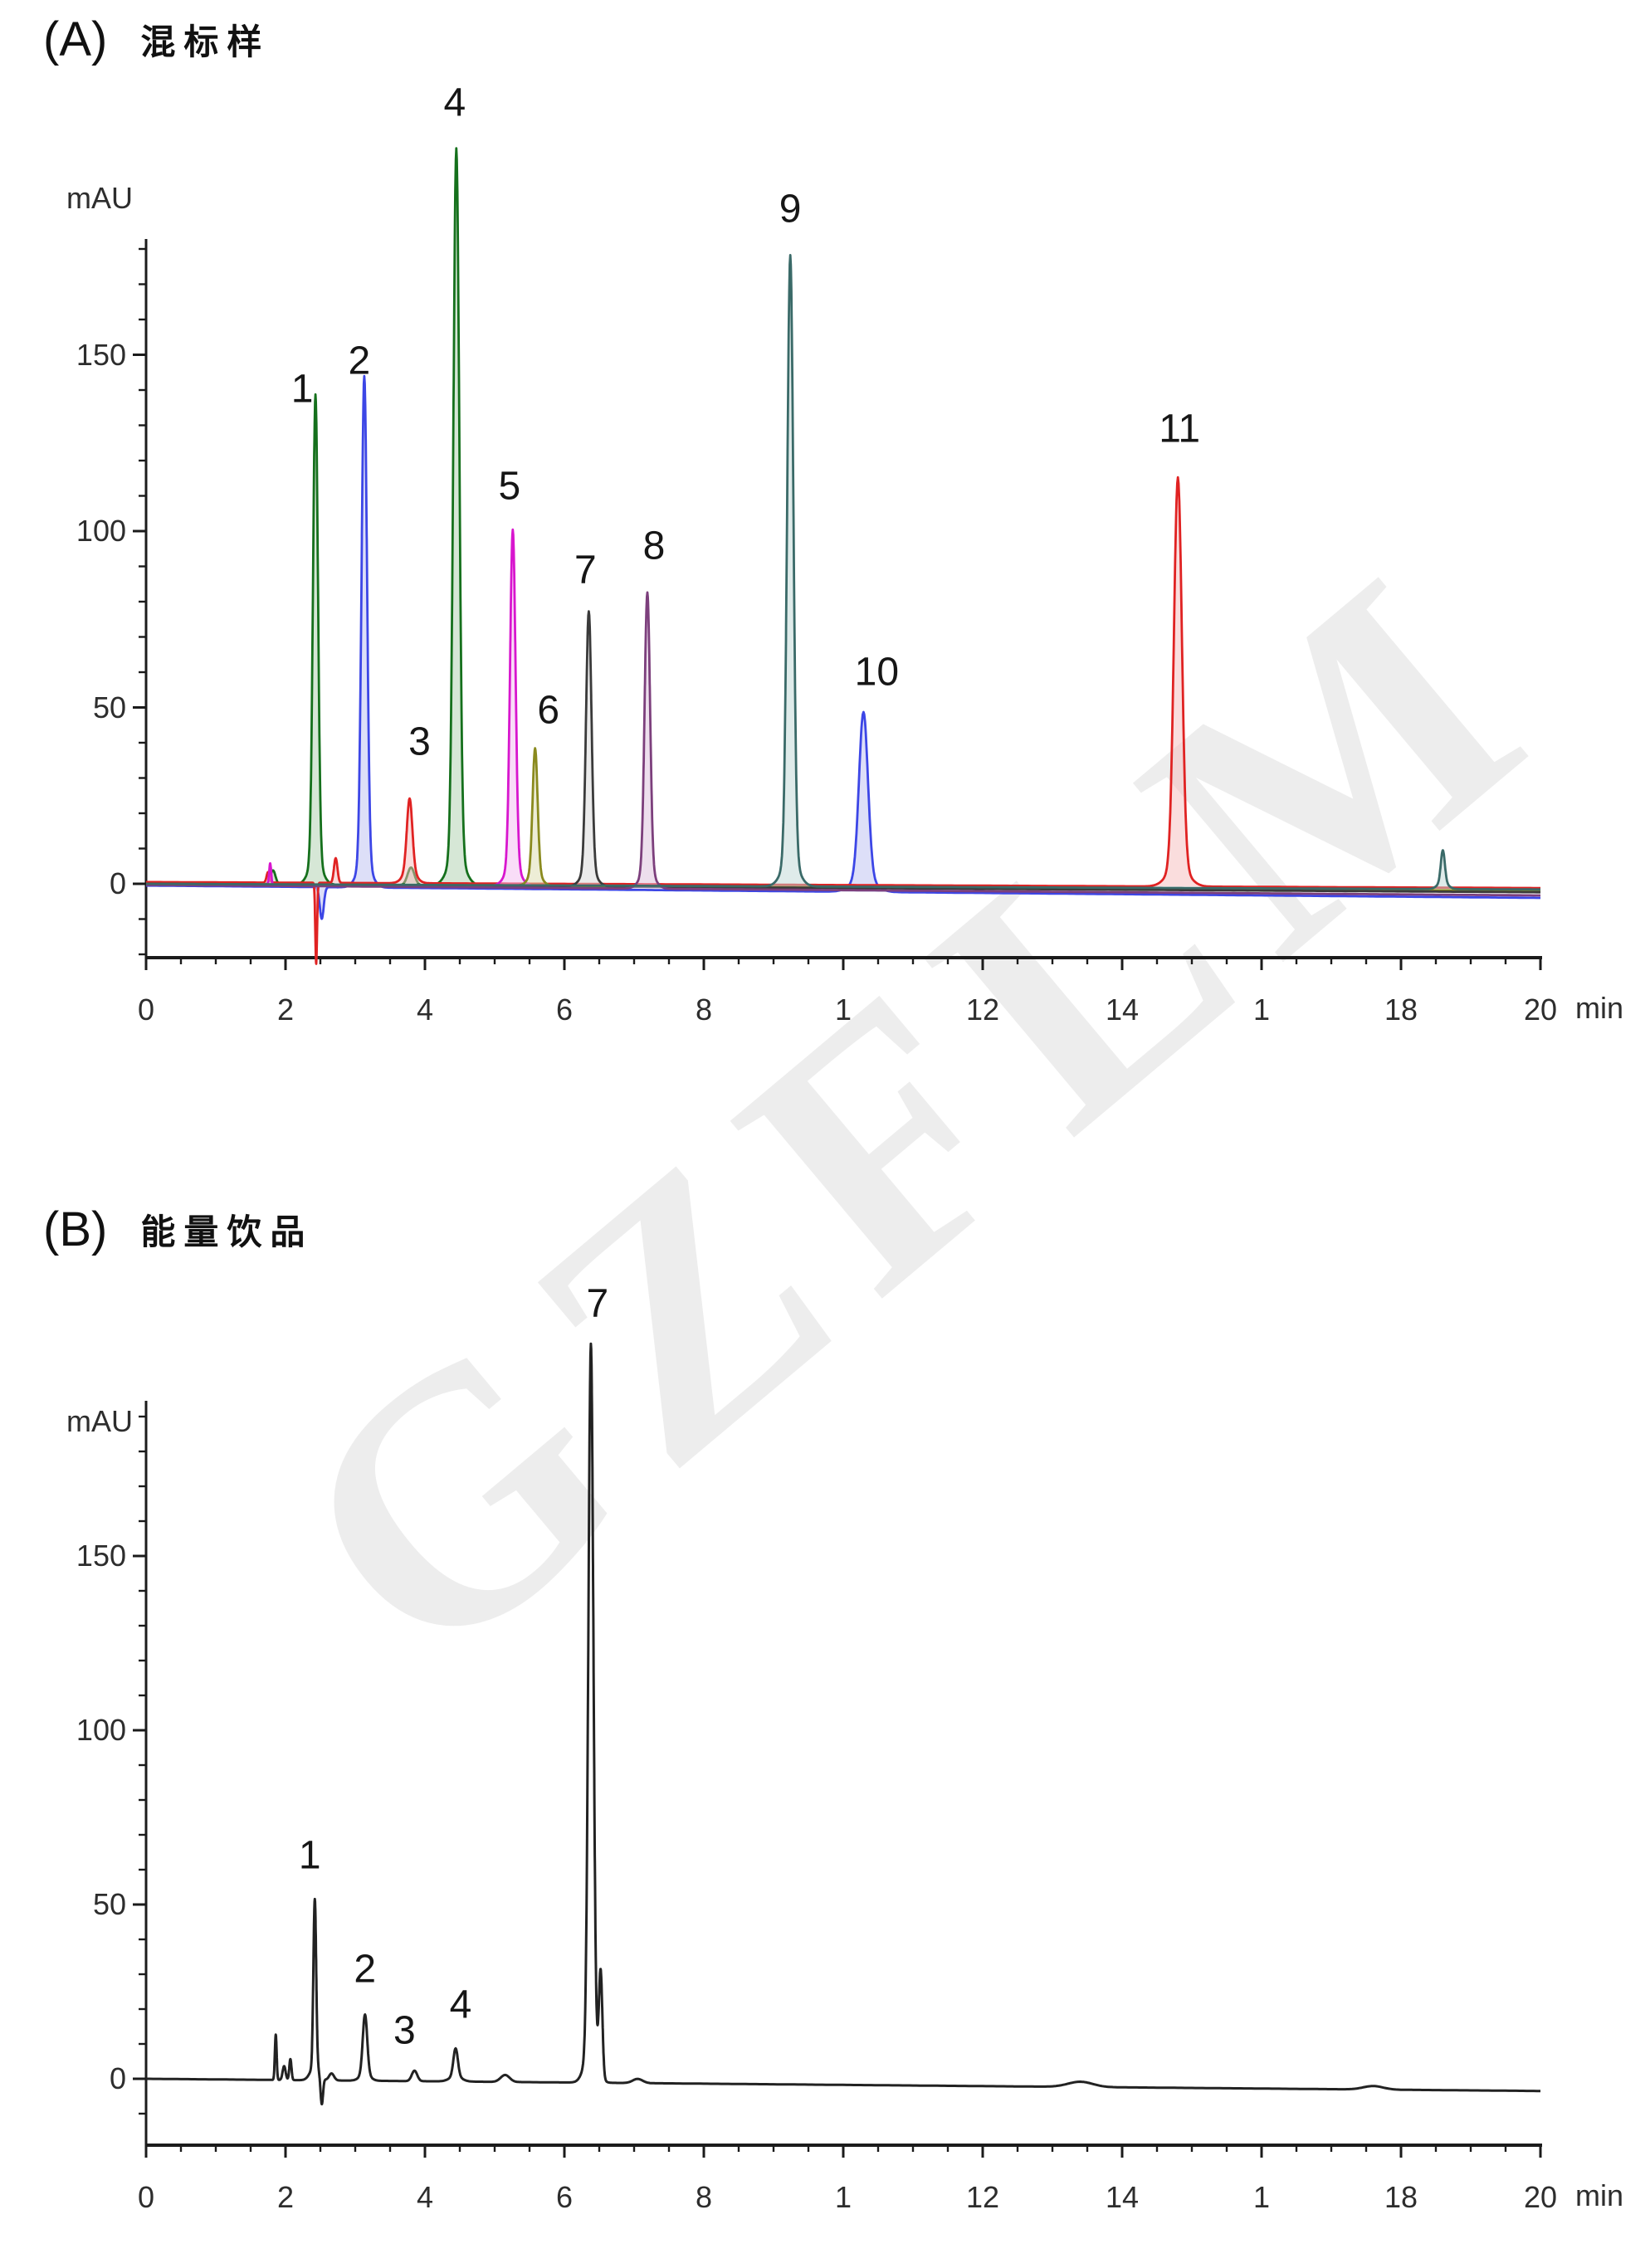 This screenshot has width=1650, height=2268. Describe the element at coordinates (704, 1010) in the screenshot. I see `panel-A-x-tick-label: 8` at that location.